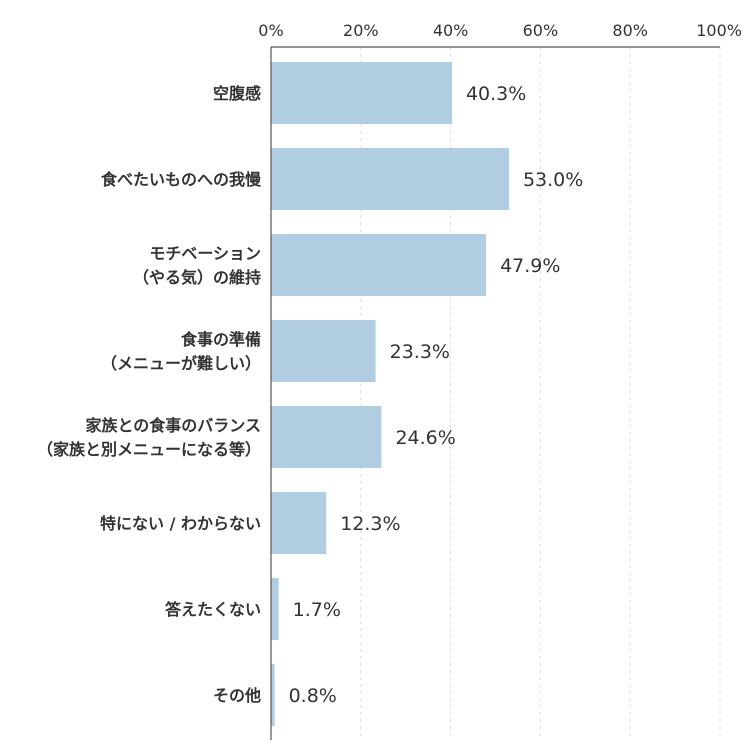 The height and width of the screenshot is (750, 750). Describe the element at coordinates (361, 30) in the screenshot. I see `tick-label: 20%` at that location.